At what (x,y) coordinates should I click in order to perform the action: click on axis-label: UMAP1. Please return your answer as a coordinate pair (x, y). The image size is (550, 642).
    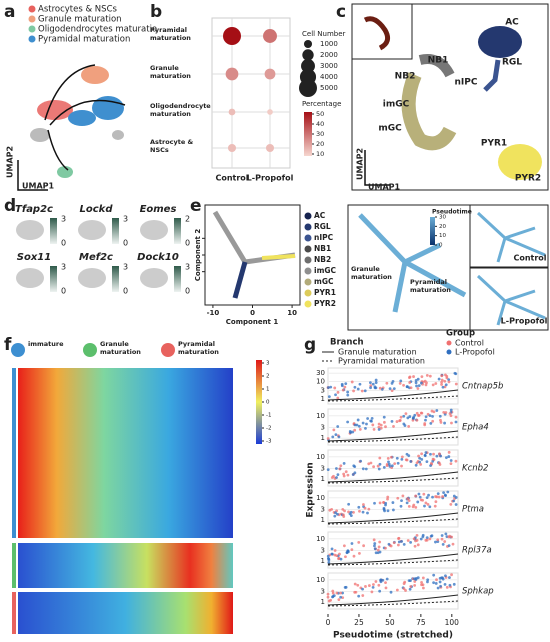
    Looking at the image, I should click on (384, 187).